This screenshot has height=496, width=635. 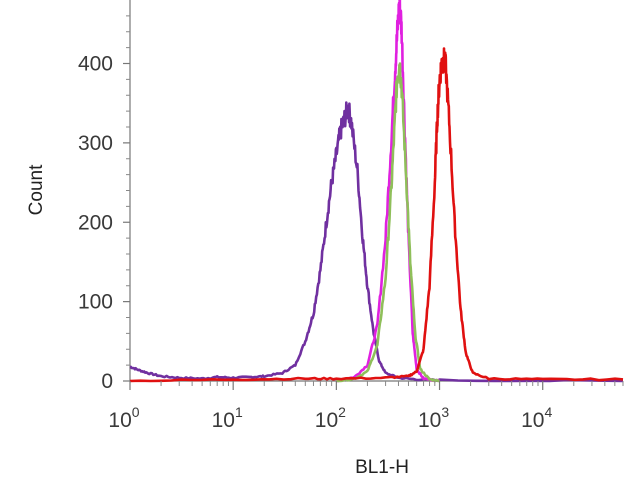 I want to click on x-tick-label: 10², so click(x=330, y=418).